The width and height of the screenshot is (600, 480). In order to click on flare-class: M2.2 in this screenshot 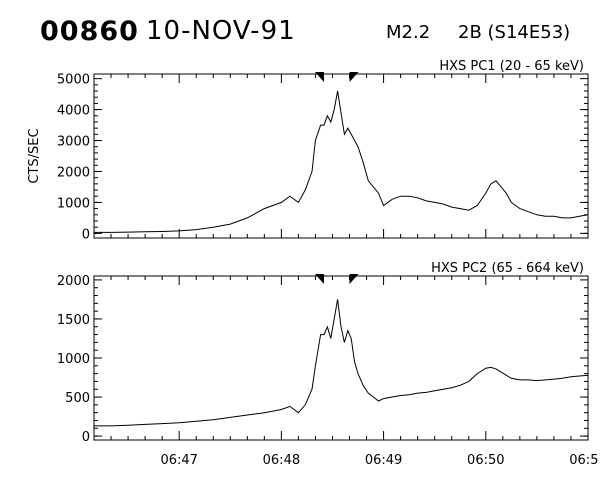, I will do `click(408, 32)`.